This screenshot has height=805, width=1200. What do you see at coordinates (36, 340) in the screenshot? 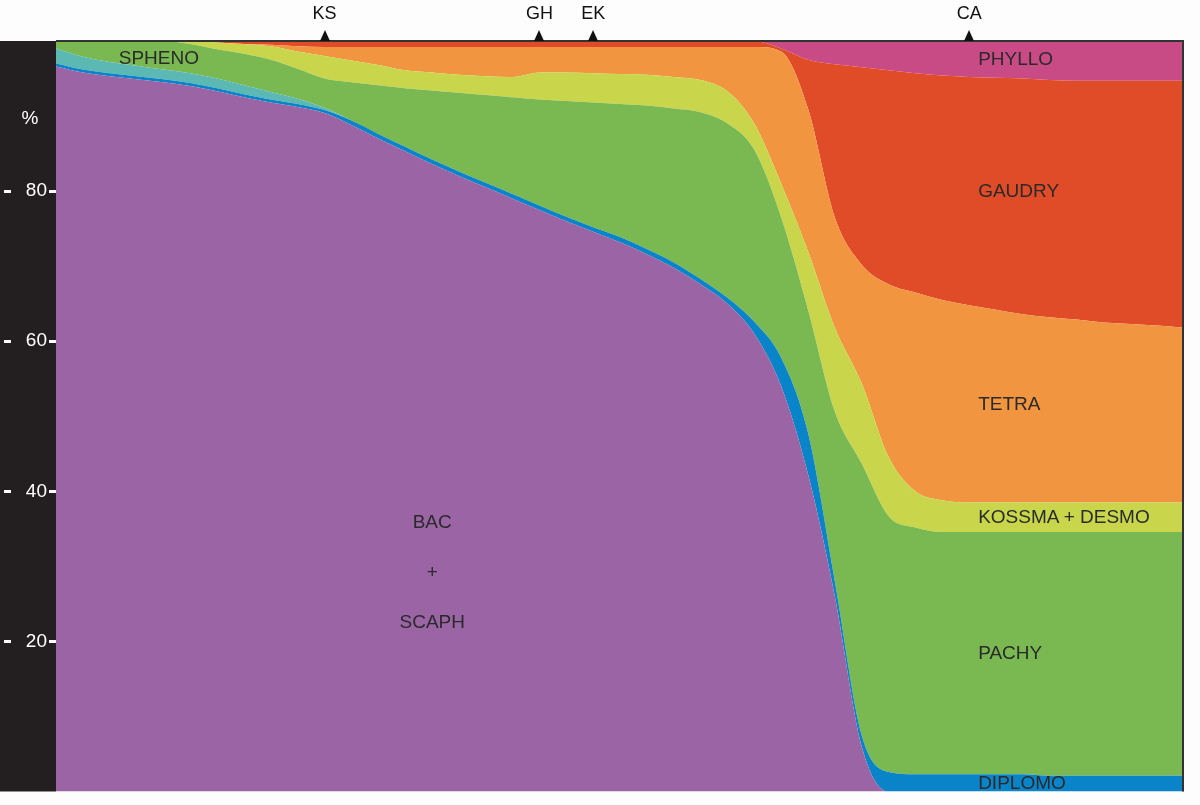
I see `y-tick-label: 60` at bounding box center [36, 340].